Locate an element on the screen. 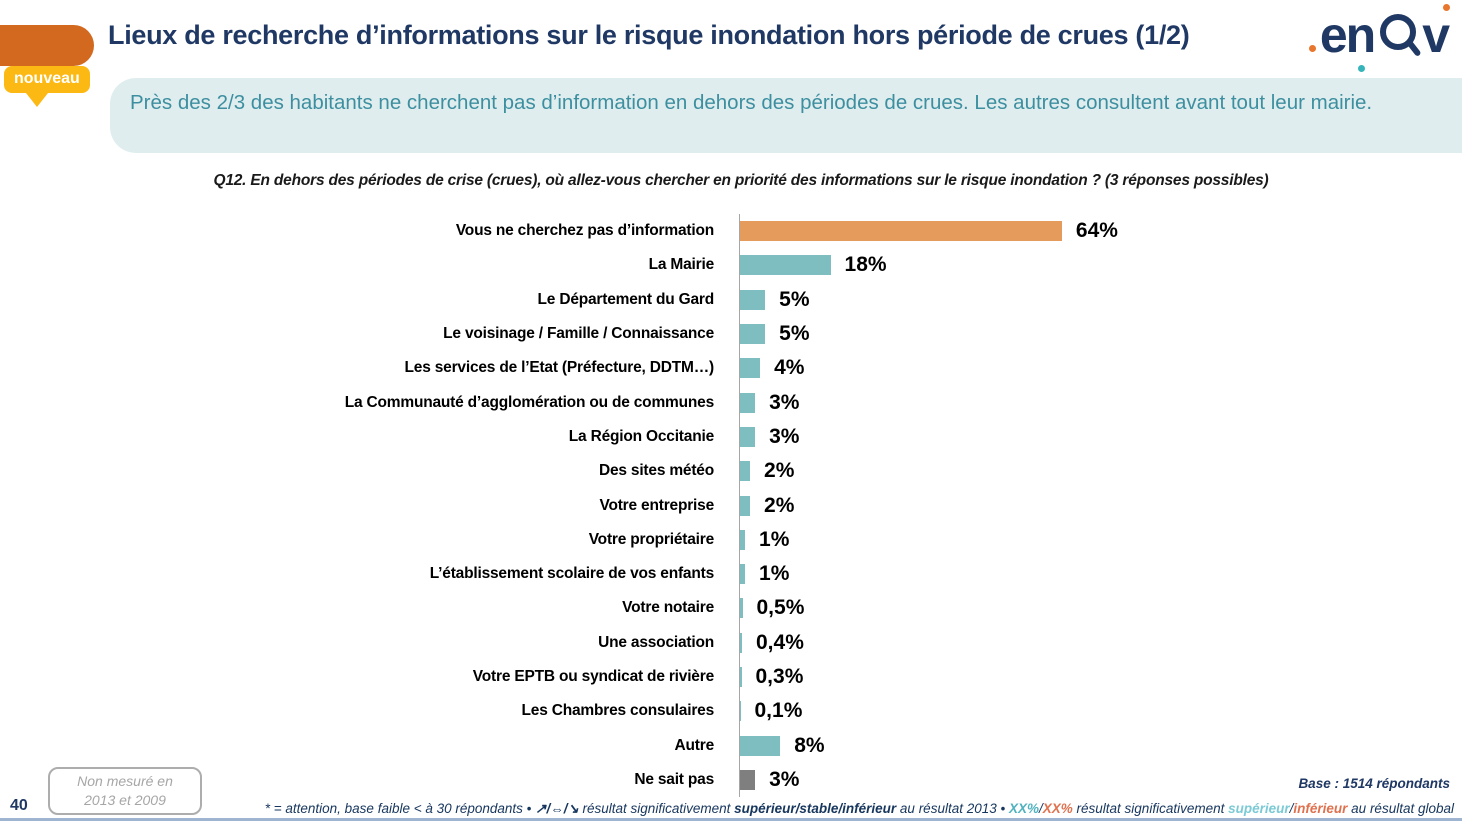 Image resolution: width=1462 pixels, height=826 pixels. chart-row: Votre entreprise 2% is located at coordinates (803, 505).